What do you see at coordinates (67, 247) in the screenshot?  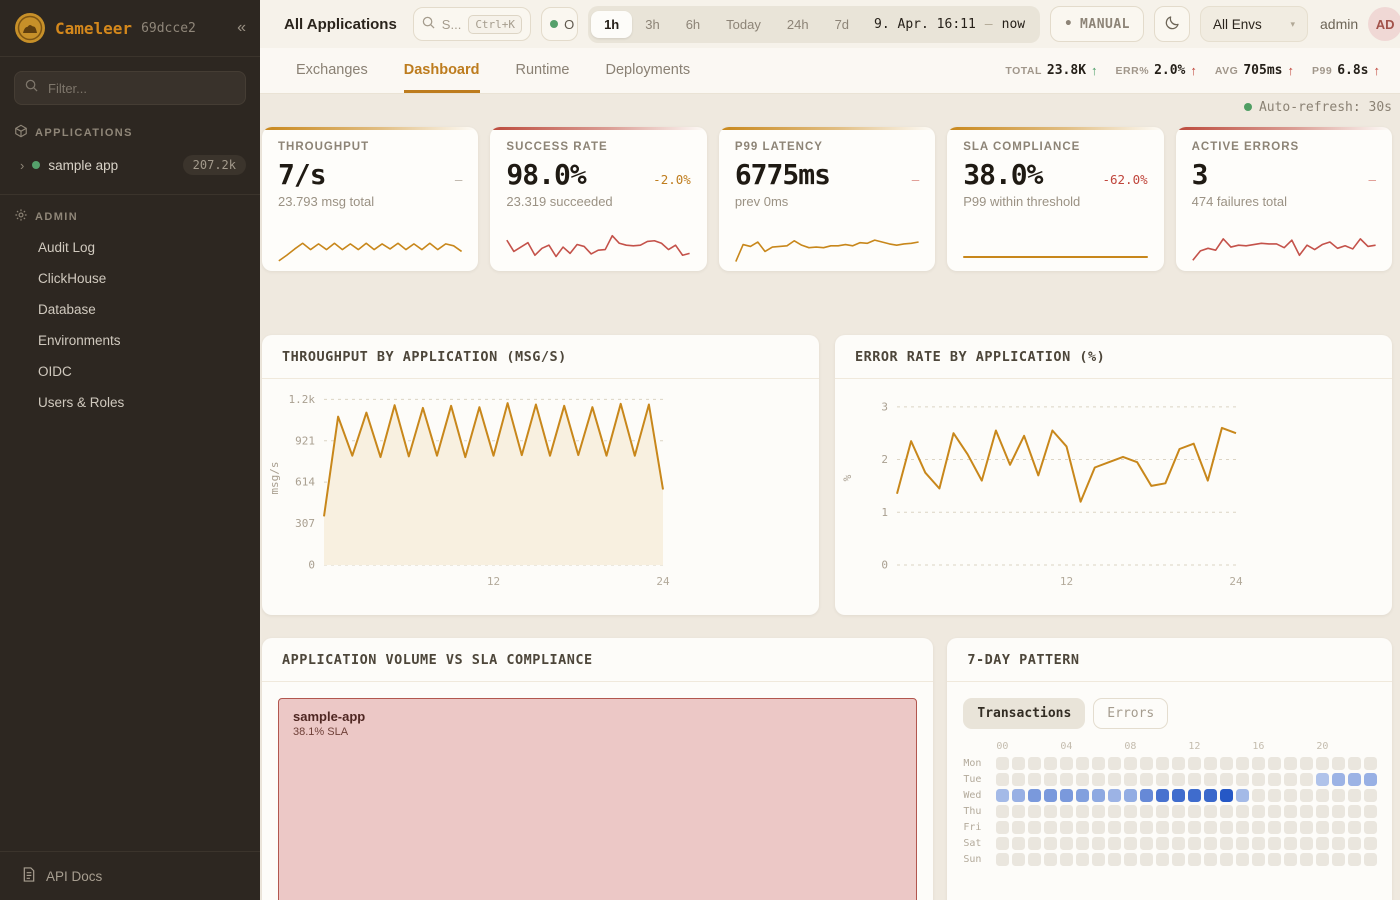 I see `sidebar-item-audit-log: Audit Log` at bounding box center [67, 247].